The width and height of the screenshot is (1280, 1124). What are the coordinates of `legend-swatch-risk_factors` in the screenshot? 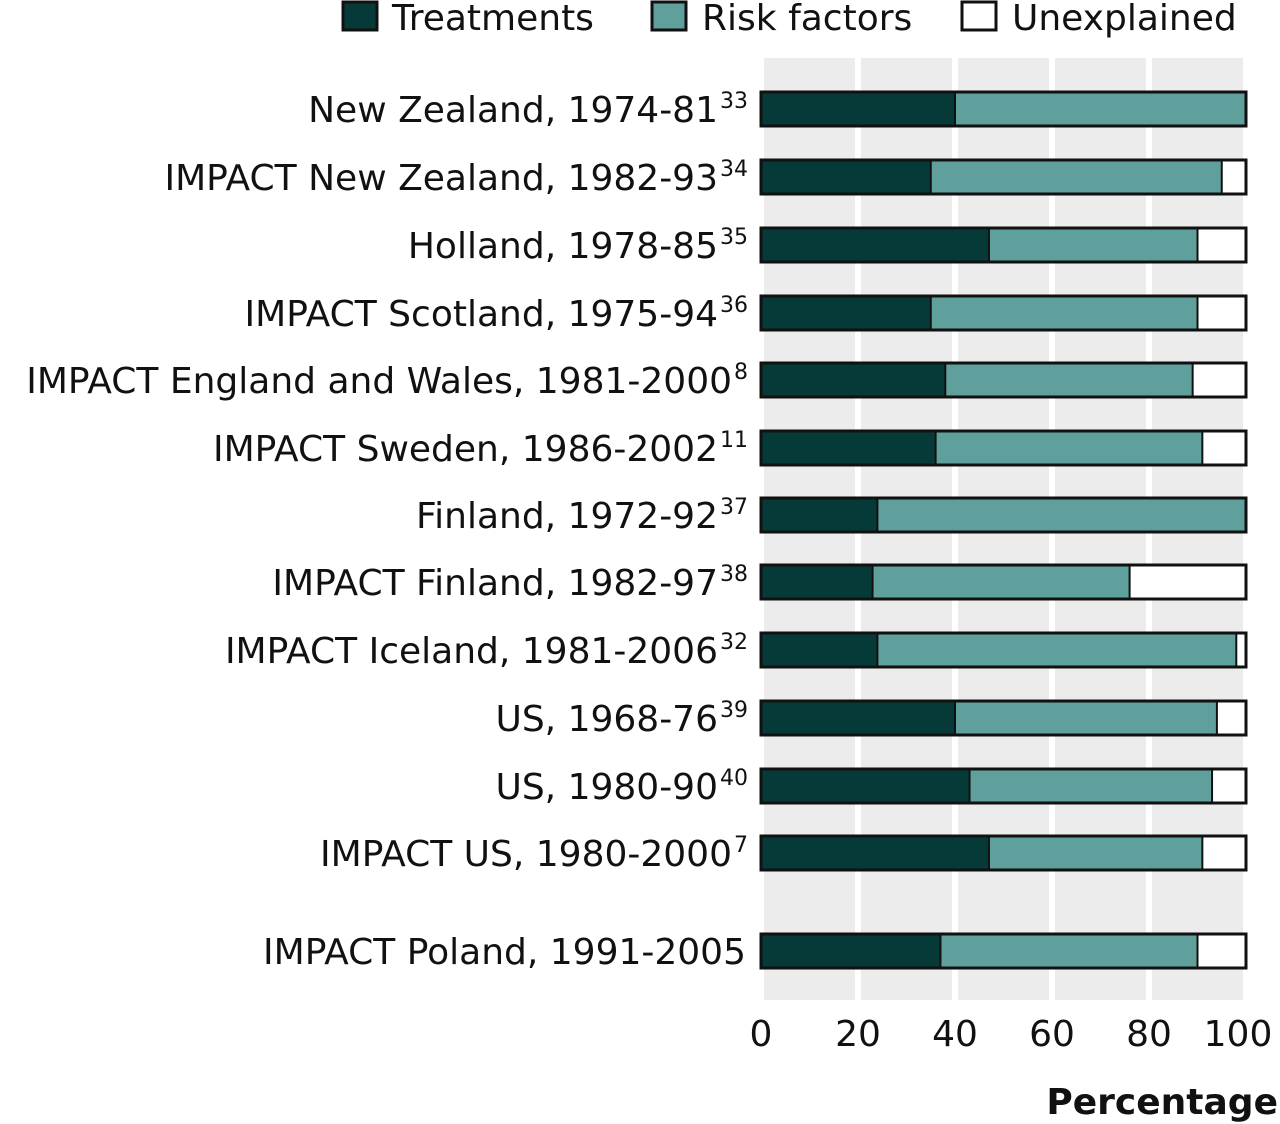 It's located at (669, 16).